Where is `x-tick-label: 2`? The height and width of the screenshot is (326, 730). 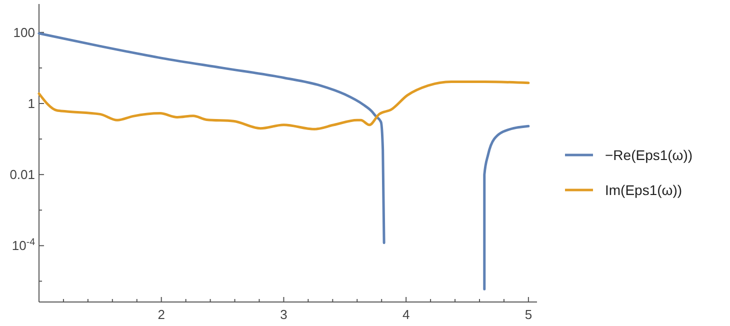
x-tick-label: 2 is located at coordinates (161, 314).